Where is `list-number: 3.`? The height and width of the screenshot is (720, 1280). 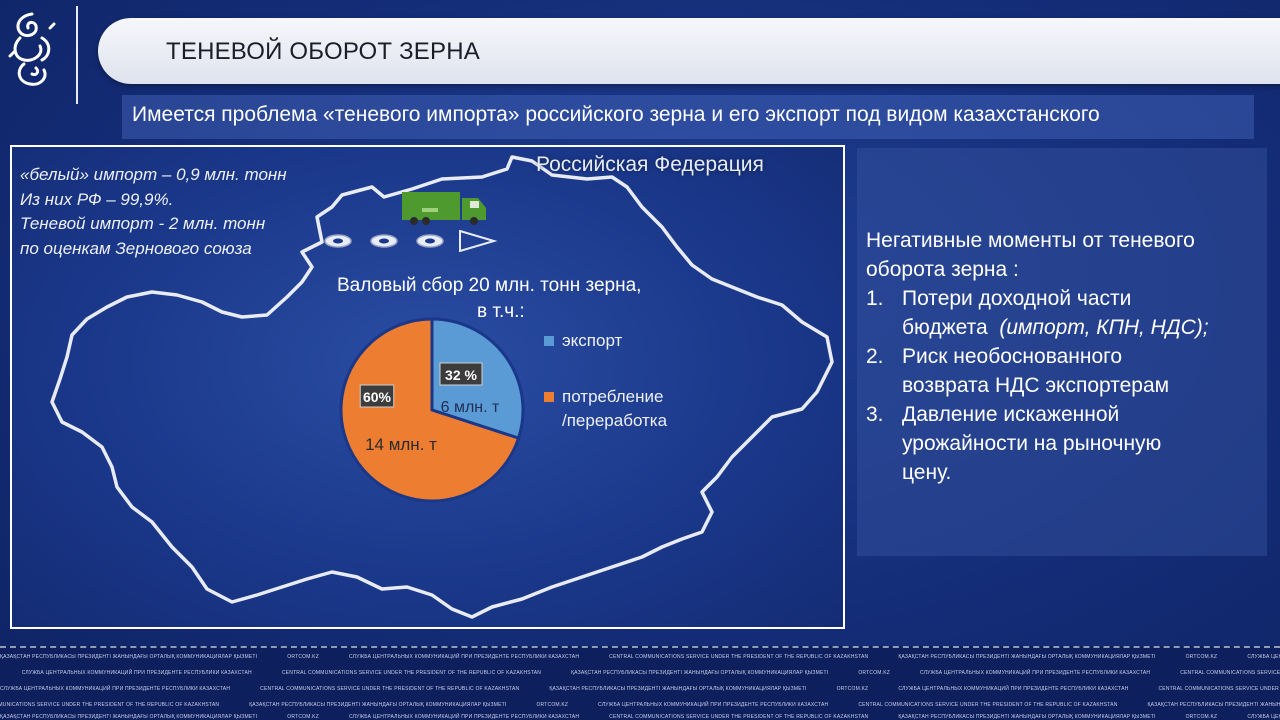 list-number: 3. is located at coordinates (875, 414).